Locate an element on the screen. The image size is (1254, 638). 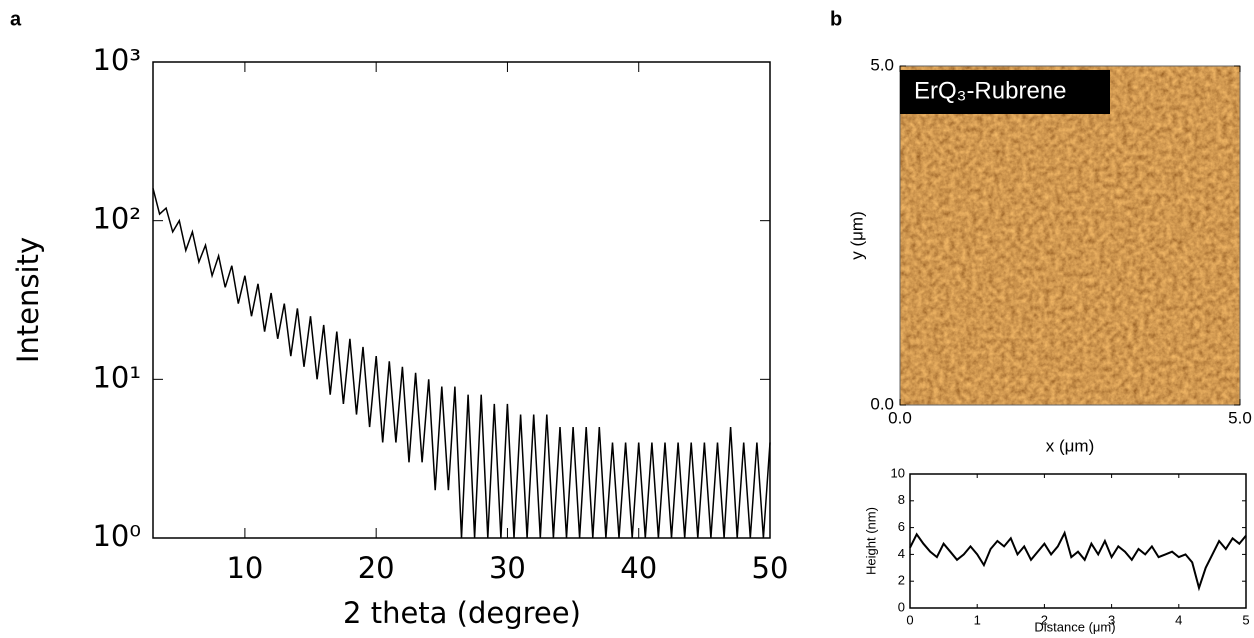
panel-label: a is located at coordinates (16, 19).